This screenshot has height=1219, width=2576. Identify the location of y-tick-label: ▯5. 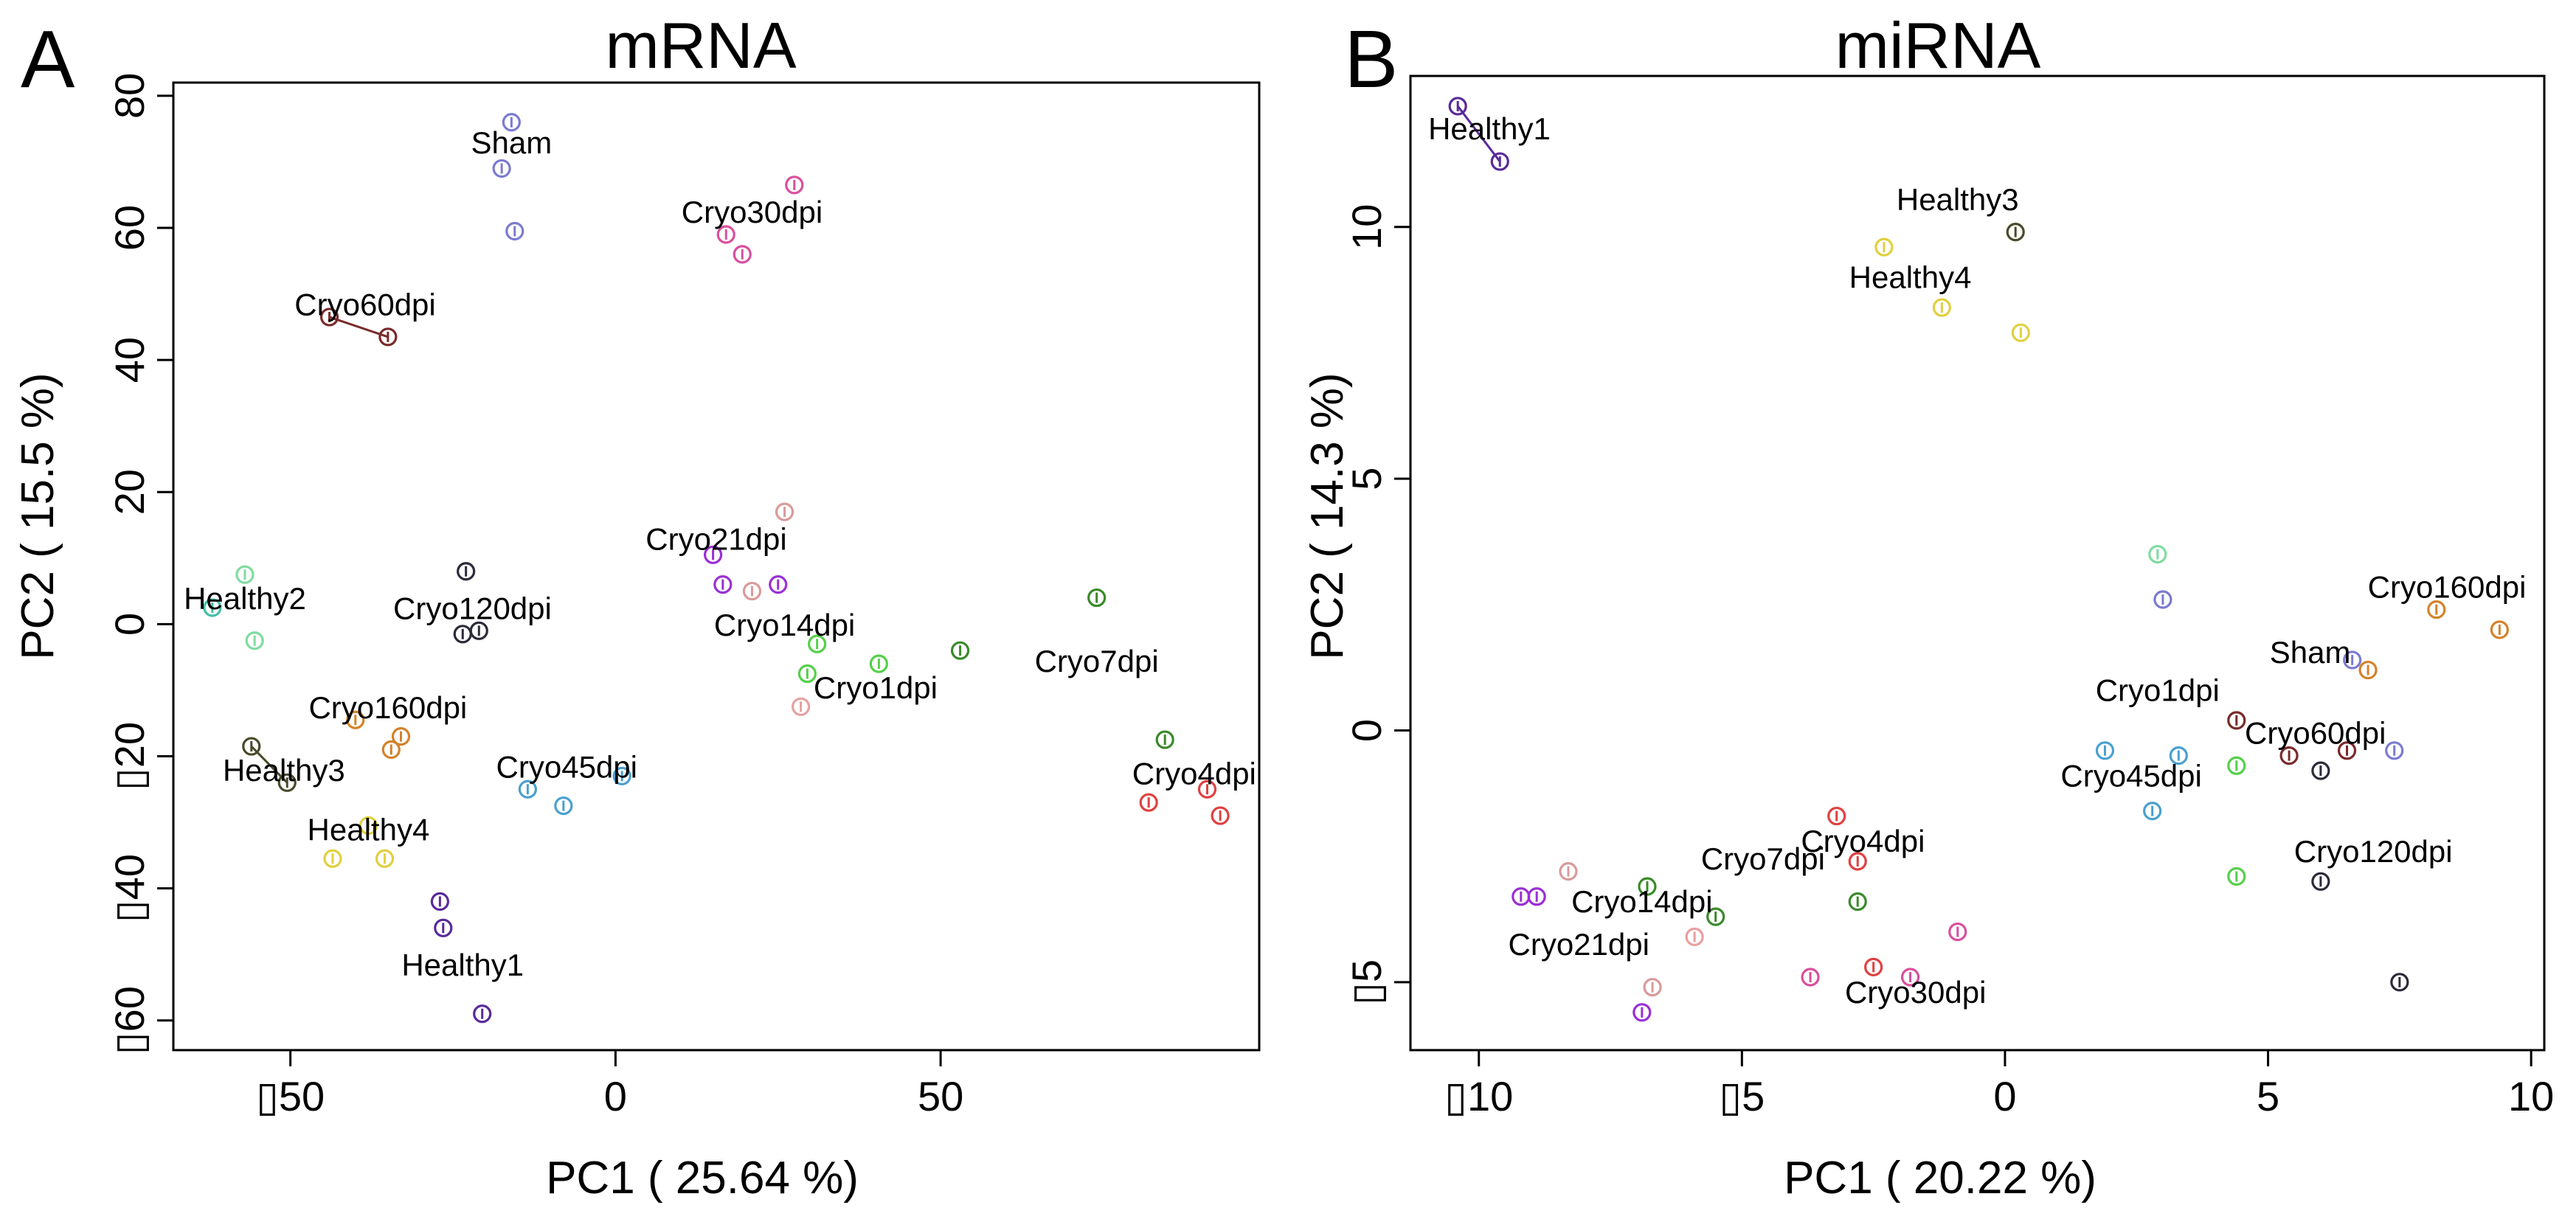
(1366, 982).